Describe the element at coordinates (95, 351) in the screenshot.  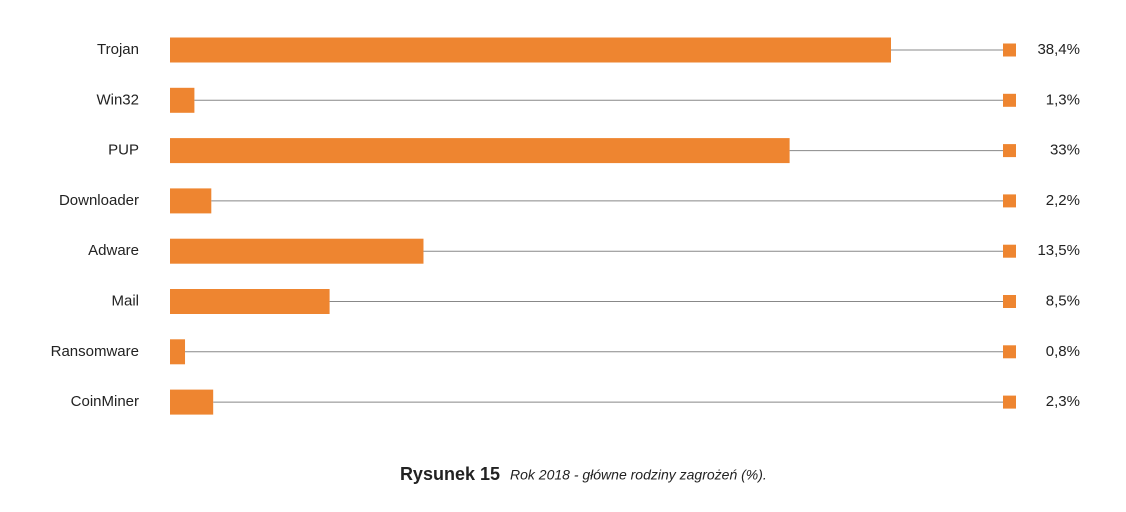
I see `category-label: Ransomware` at that location.